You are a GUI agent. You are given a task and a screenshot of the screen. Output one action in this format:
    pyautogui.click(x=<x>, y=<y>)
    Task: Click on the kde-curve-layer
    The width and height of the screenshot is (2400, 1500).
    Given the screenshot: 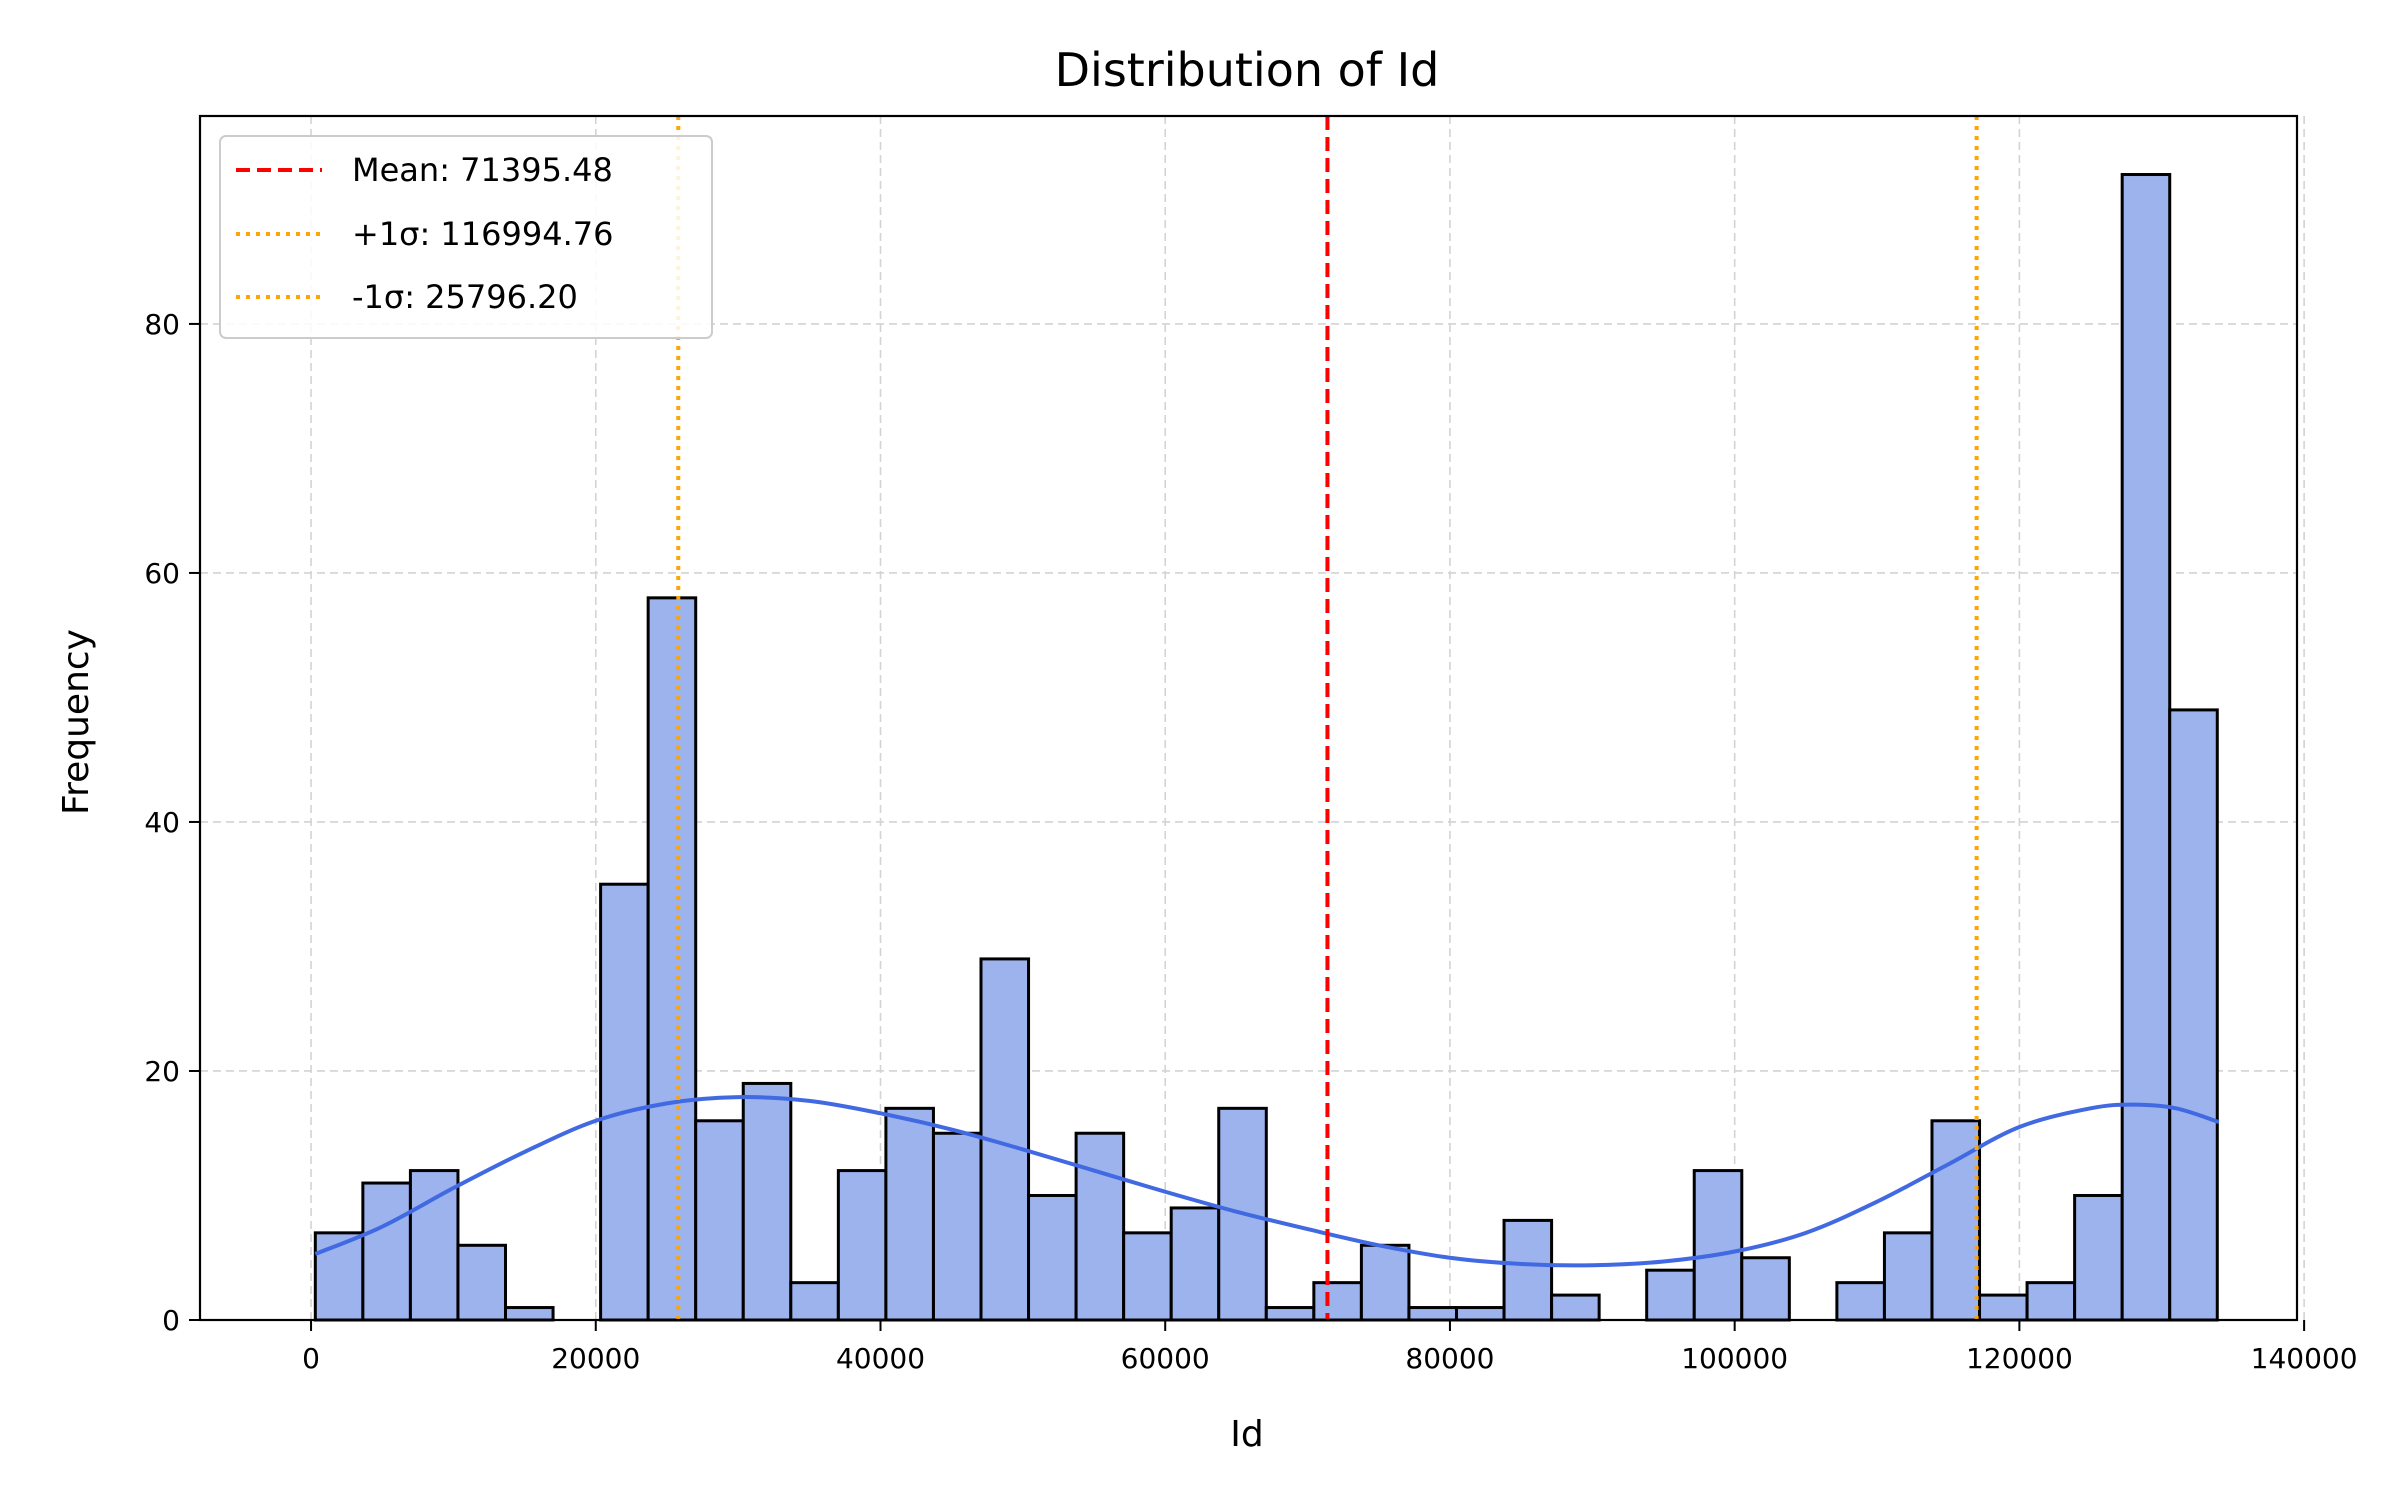 What is the action you would take?
    pyautogui.click(x=1267, y=1181)
    